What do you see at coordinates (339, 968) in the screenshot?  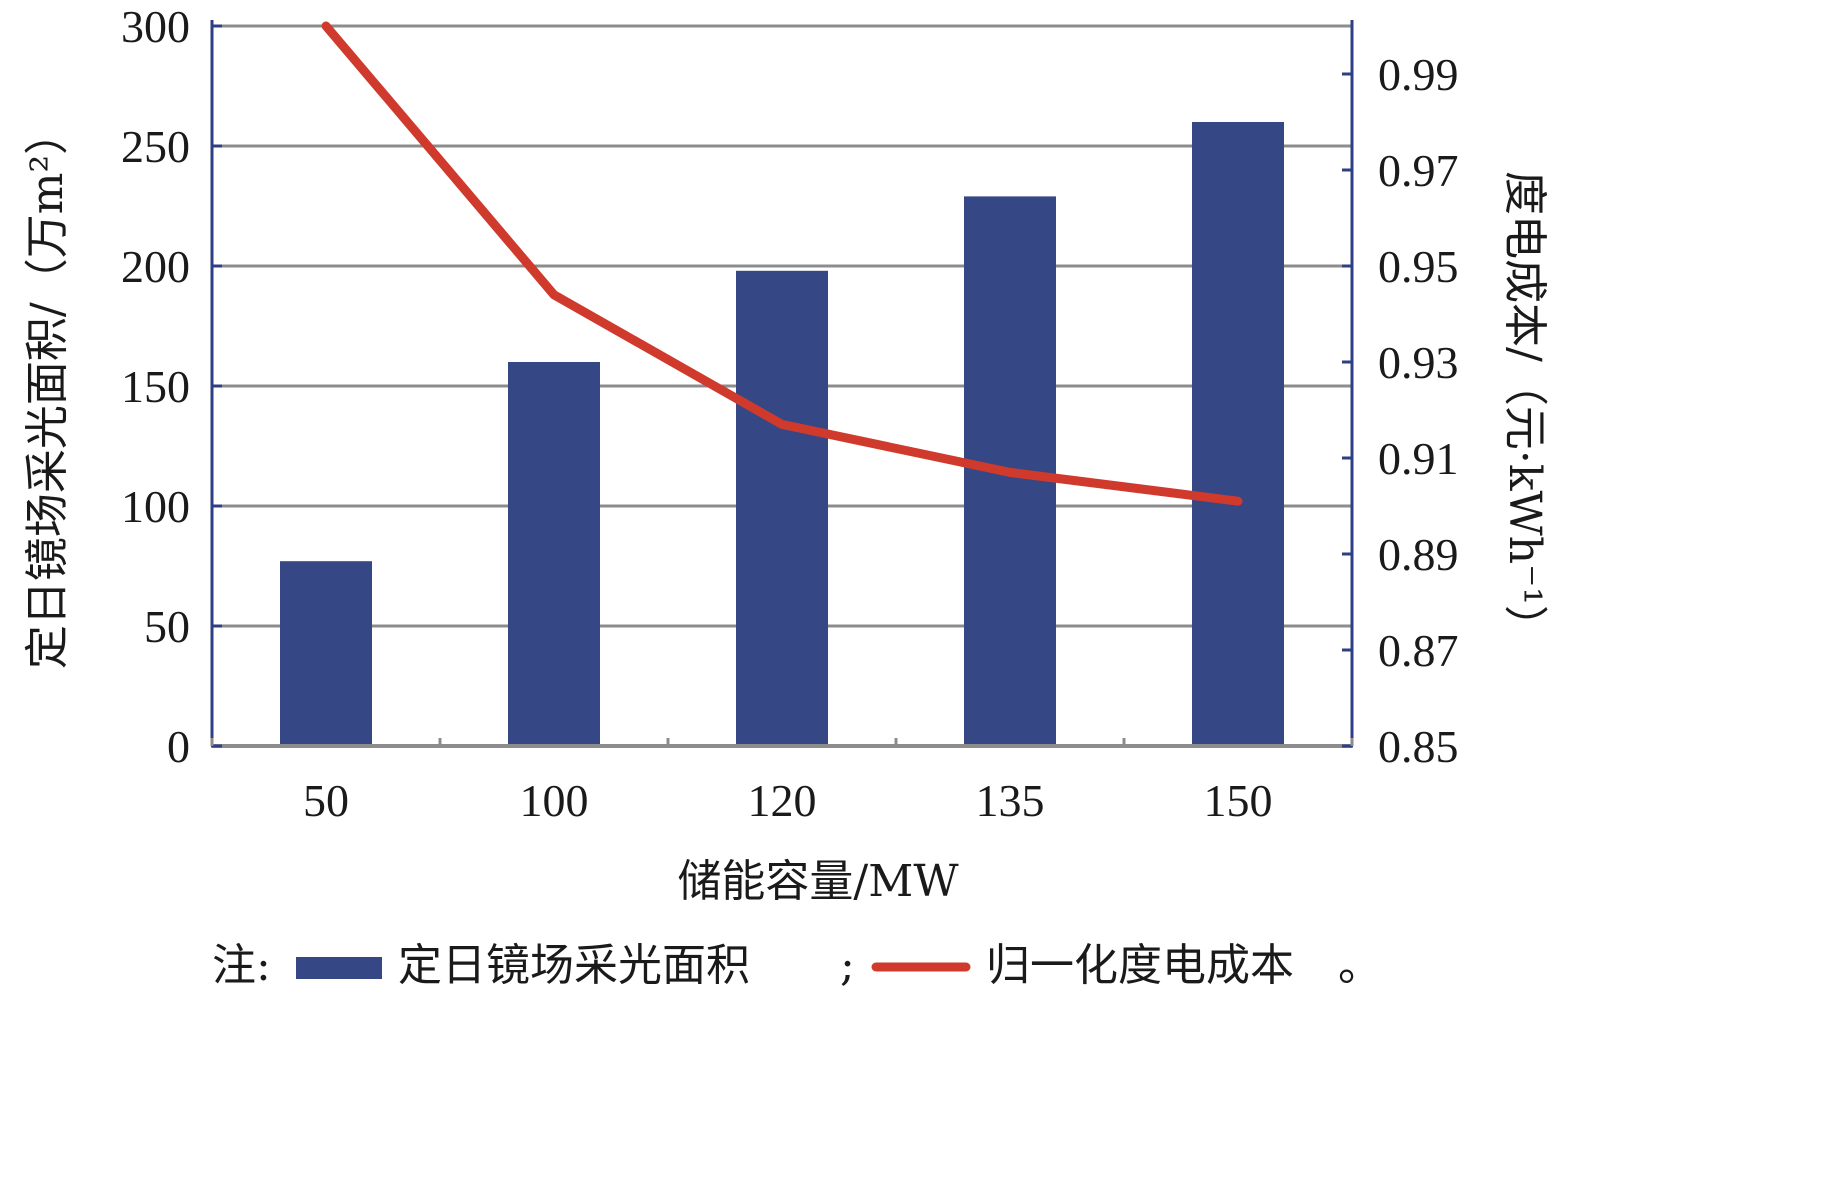 I see `legend-bar-swatch` at bounding box center [339, 968].